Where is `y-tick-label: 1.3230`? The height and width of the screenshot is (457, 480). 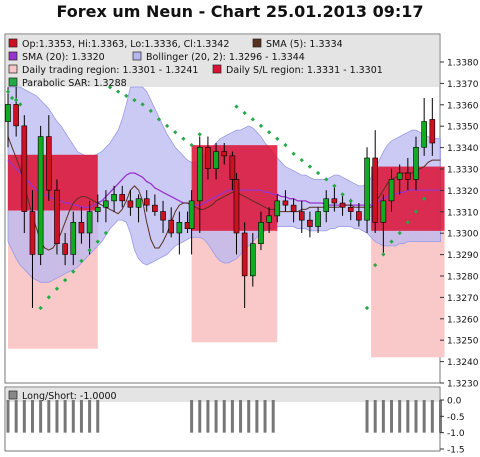
y-tick-label: 1.3230 is located at coordinates (463, 385).